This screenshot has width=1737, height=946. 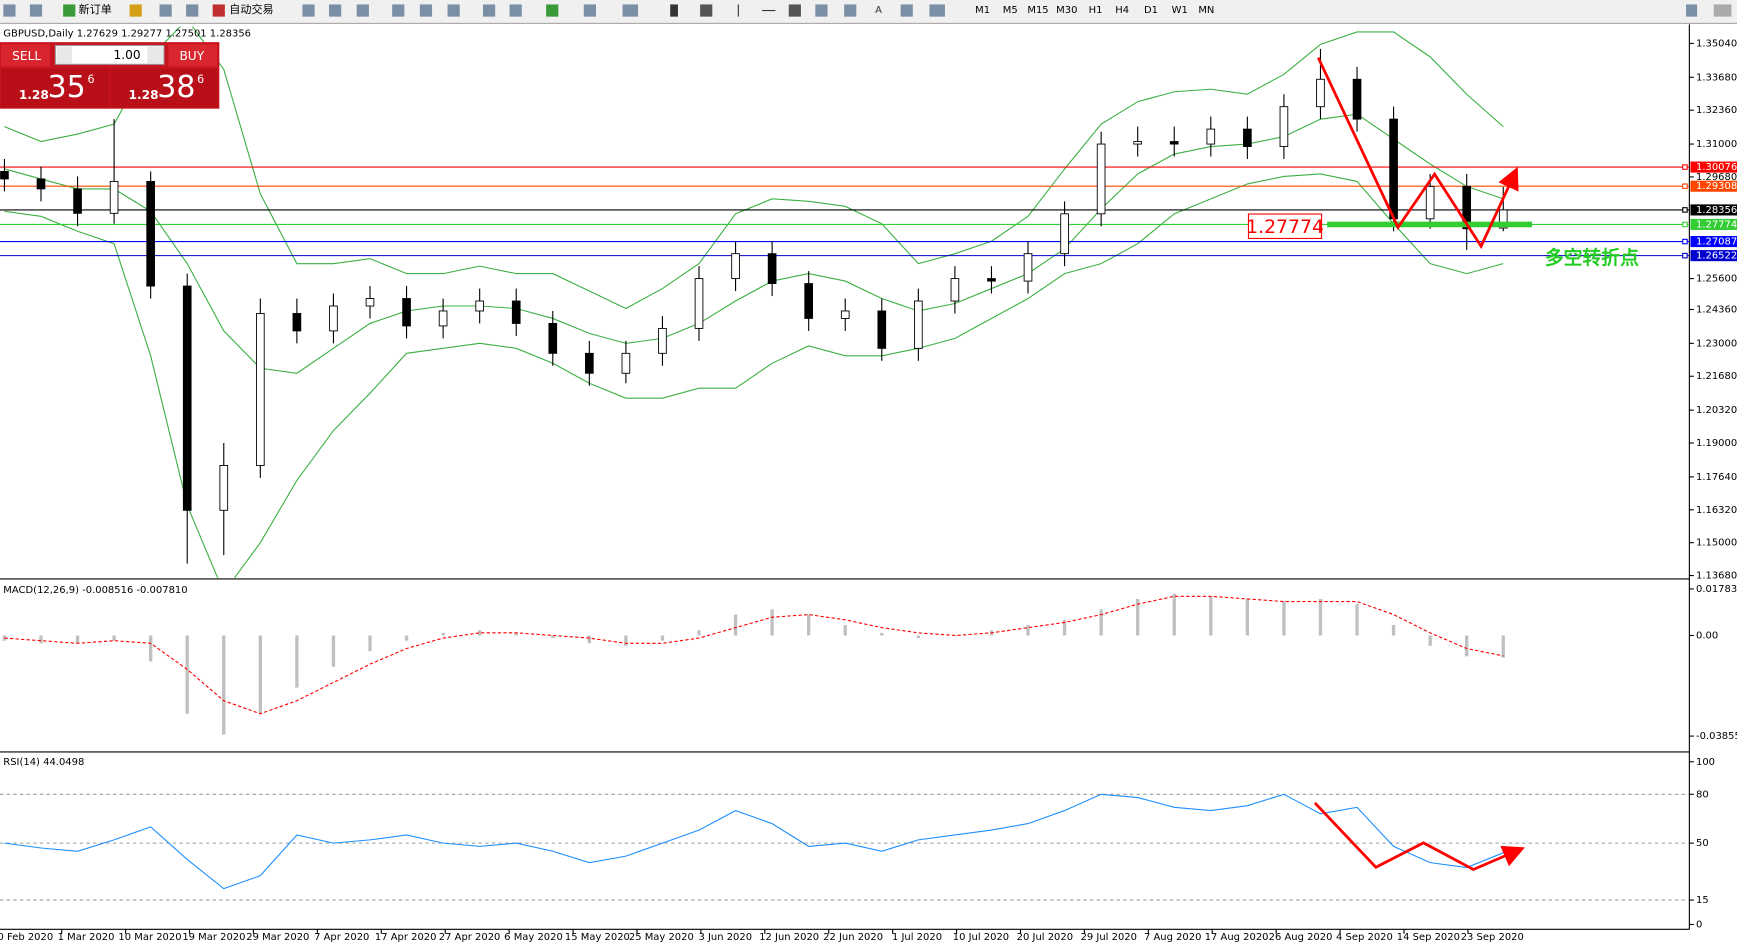 I want to click on level-label: 1.30076, so click(x=1716, y=167).